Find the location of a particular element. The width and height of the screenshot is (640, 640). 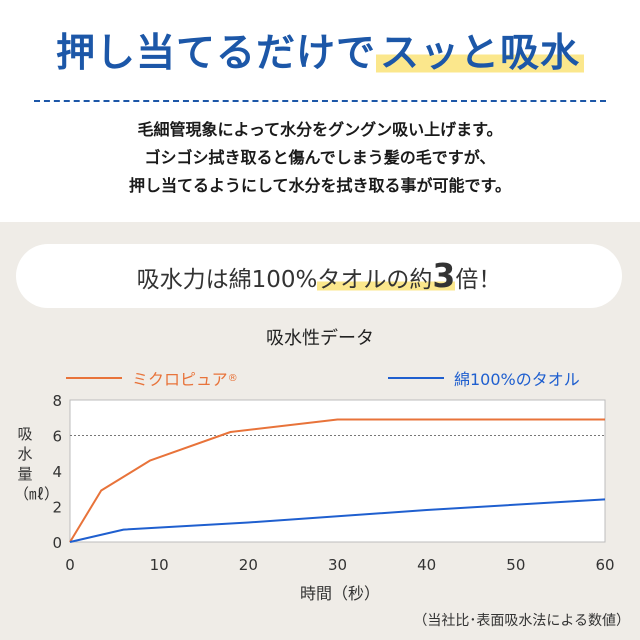

description-line: ゴシゴシ拭き取ると傷んでしまう髪の毛ですが、 is located at coordinates (320, 157).